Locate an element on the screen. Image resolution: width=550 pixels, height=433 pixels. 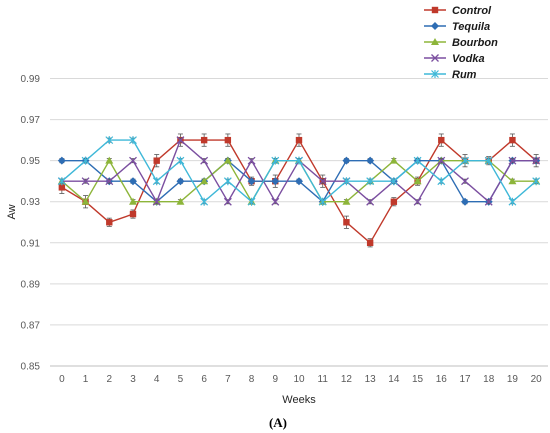
y-tick-label: 0.97 is located at coordinates (31, 120).